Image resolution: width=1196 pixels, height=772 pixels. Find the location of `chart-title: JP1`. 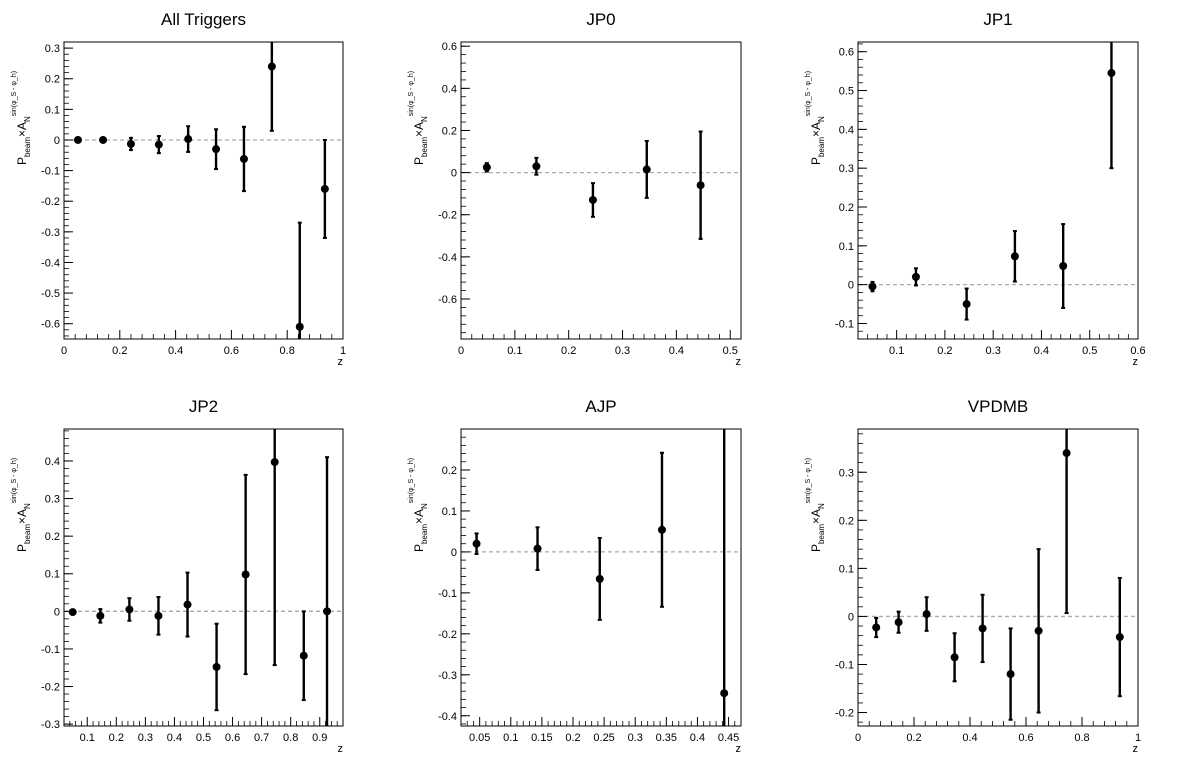

chart-title: JP1 is located at coordinates (997, 19).